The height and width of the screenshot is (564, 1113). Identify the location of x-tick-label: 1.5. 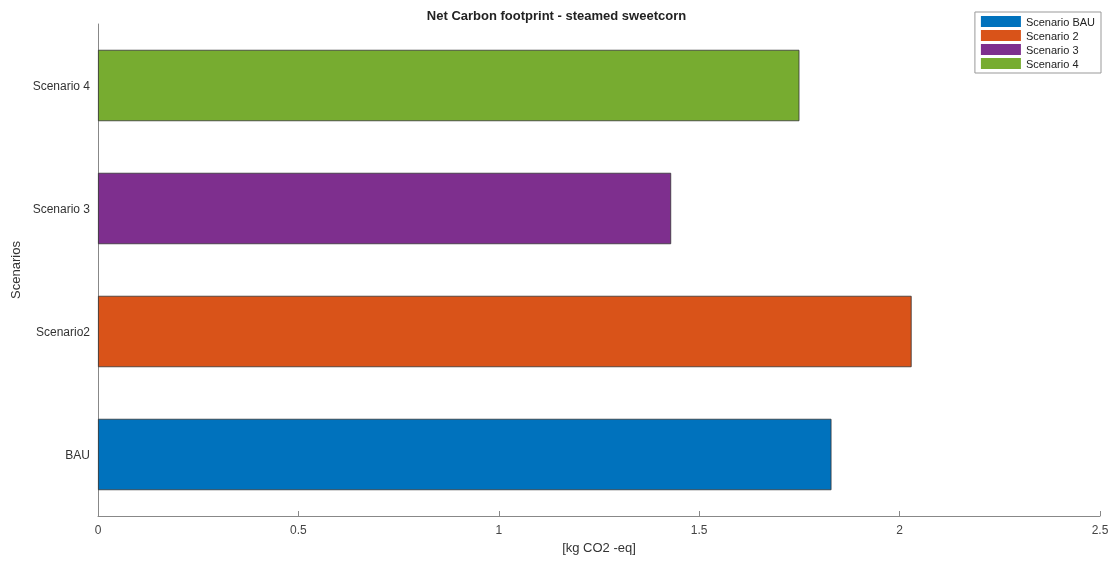
(699, 530).